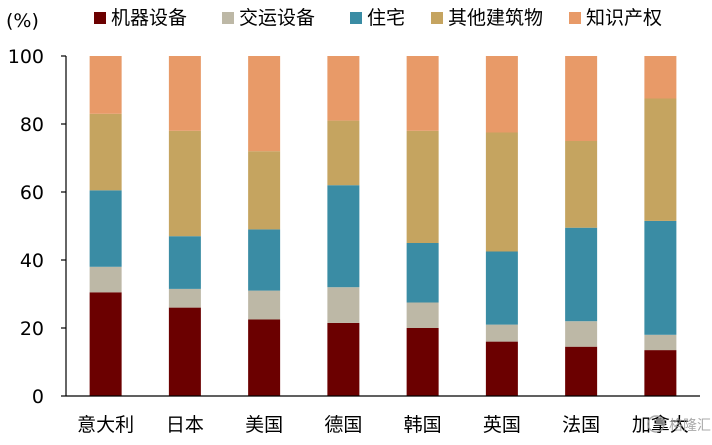  I want to click on y-tick-label-1: 20, so click(32, 329).